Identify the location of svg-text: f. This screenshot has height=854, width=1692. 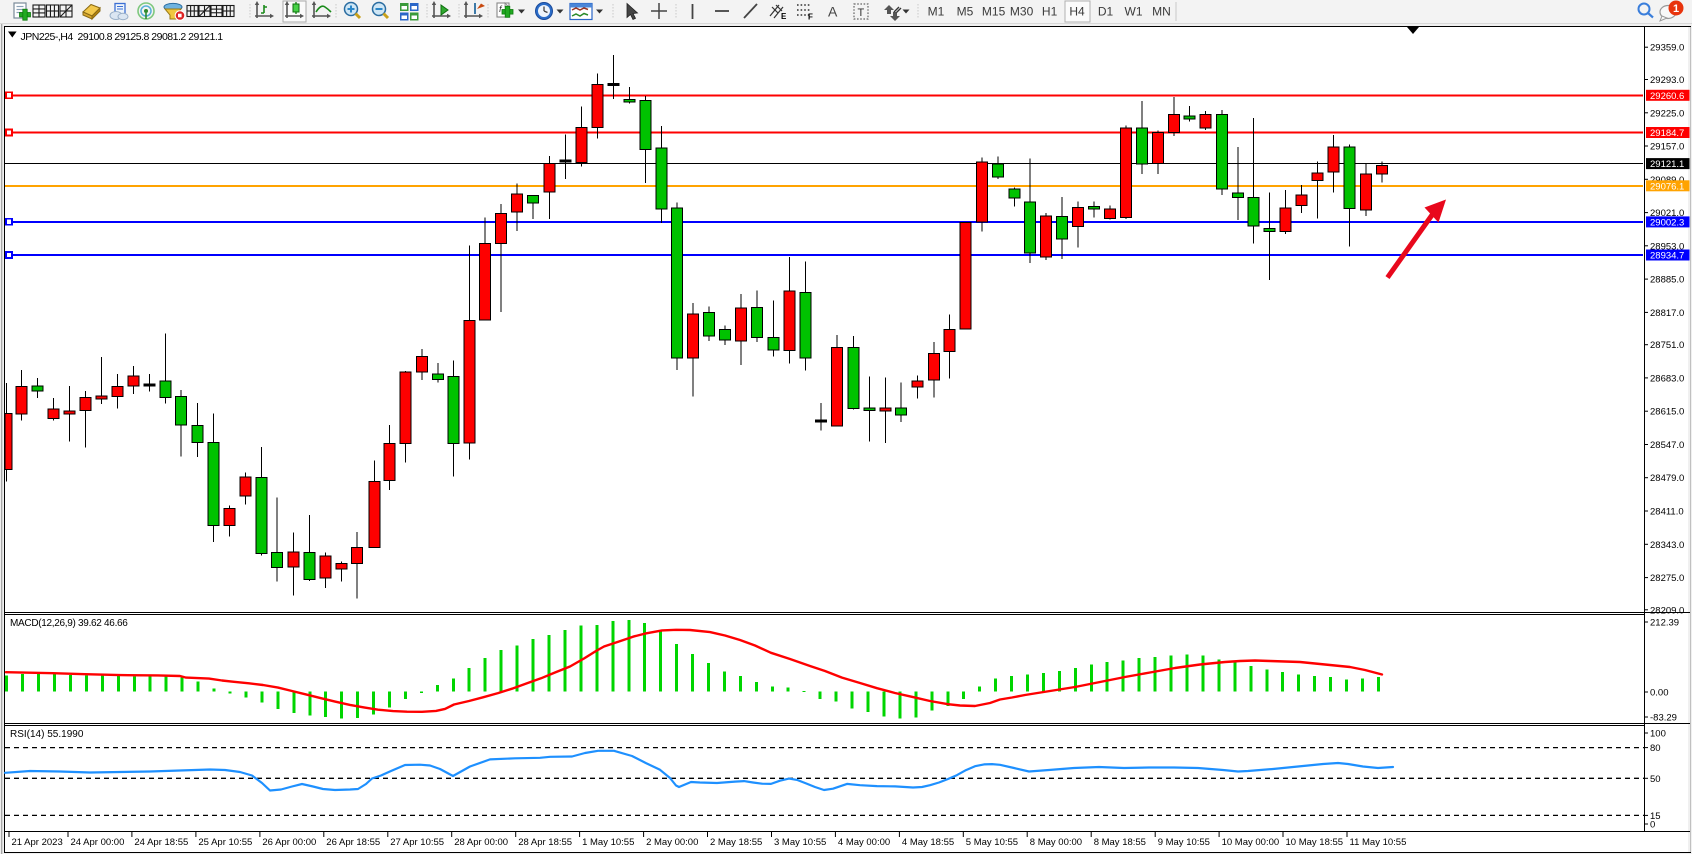
(501, 9).